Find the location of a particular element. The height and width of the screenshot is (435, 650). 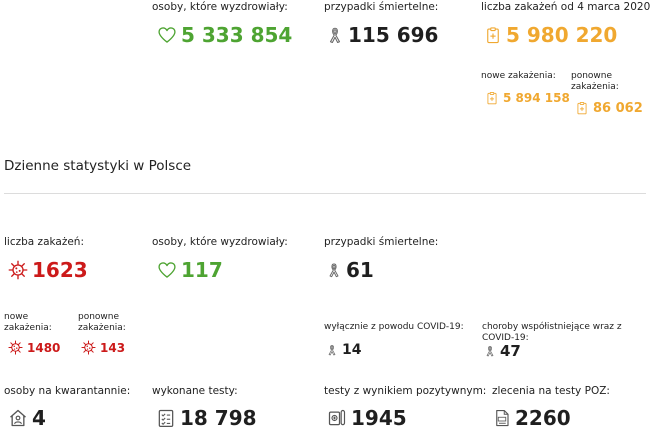

daily-comorbid-value: 47 is located at coordinates (510, 351).